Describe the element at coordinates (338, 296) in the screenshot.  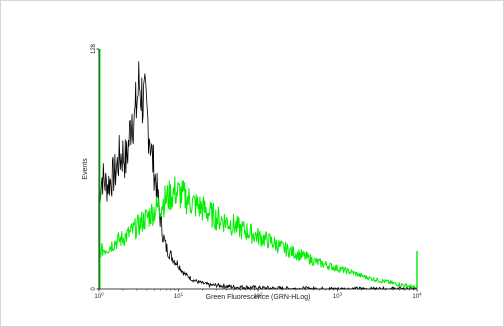
I see `x-tick-label-3: 10³` at that location.